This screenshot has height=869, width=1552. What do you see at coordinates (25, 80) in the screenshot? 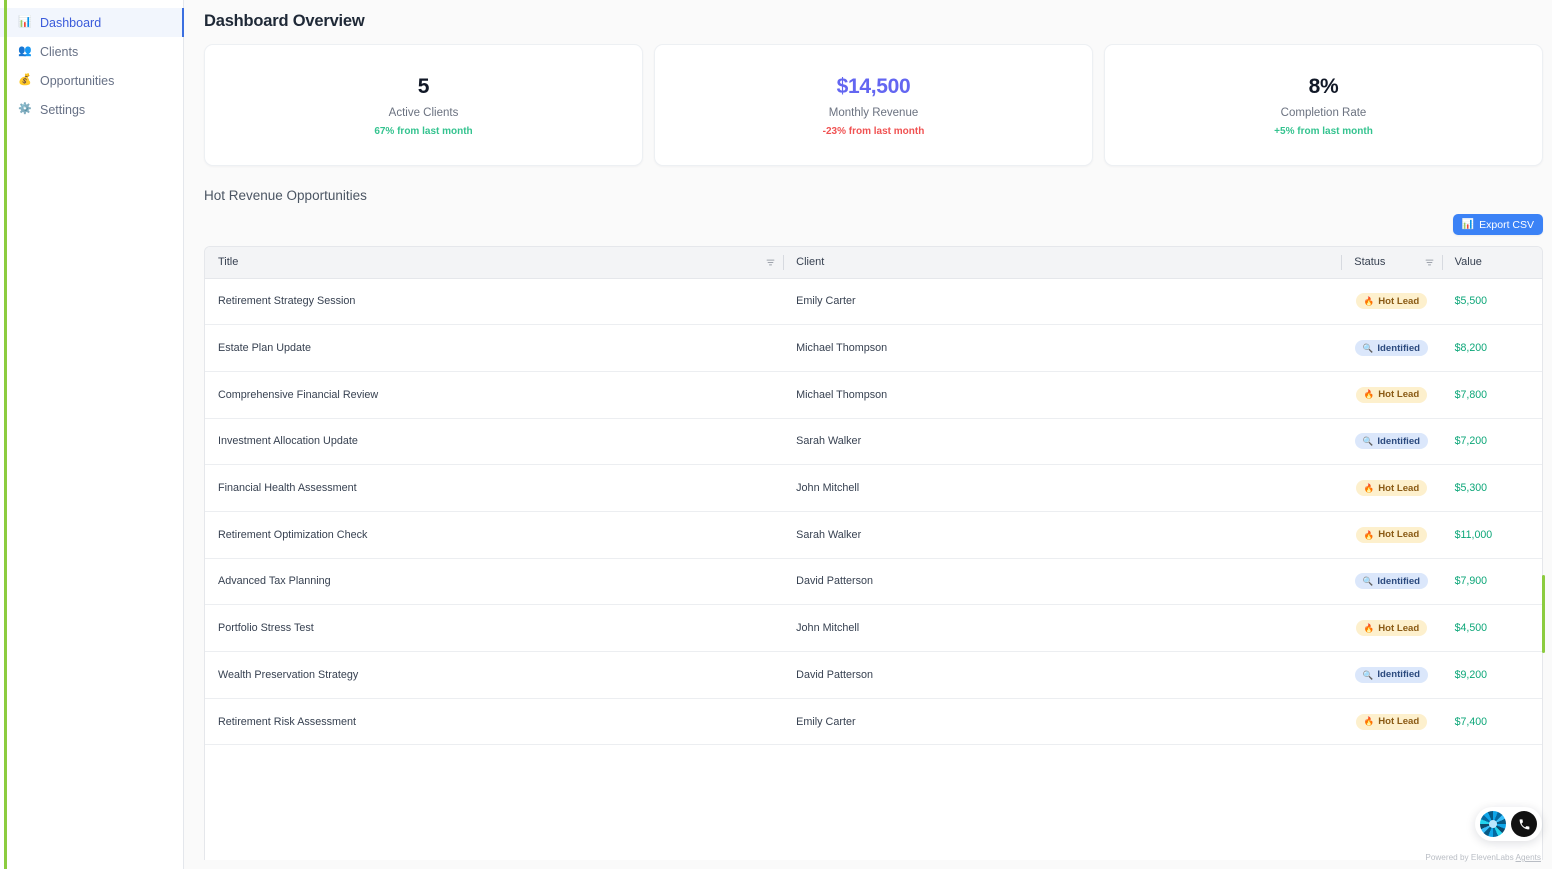
I see `money-bag-icon: 💰` at bounding box center [25, 80].